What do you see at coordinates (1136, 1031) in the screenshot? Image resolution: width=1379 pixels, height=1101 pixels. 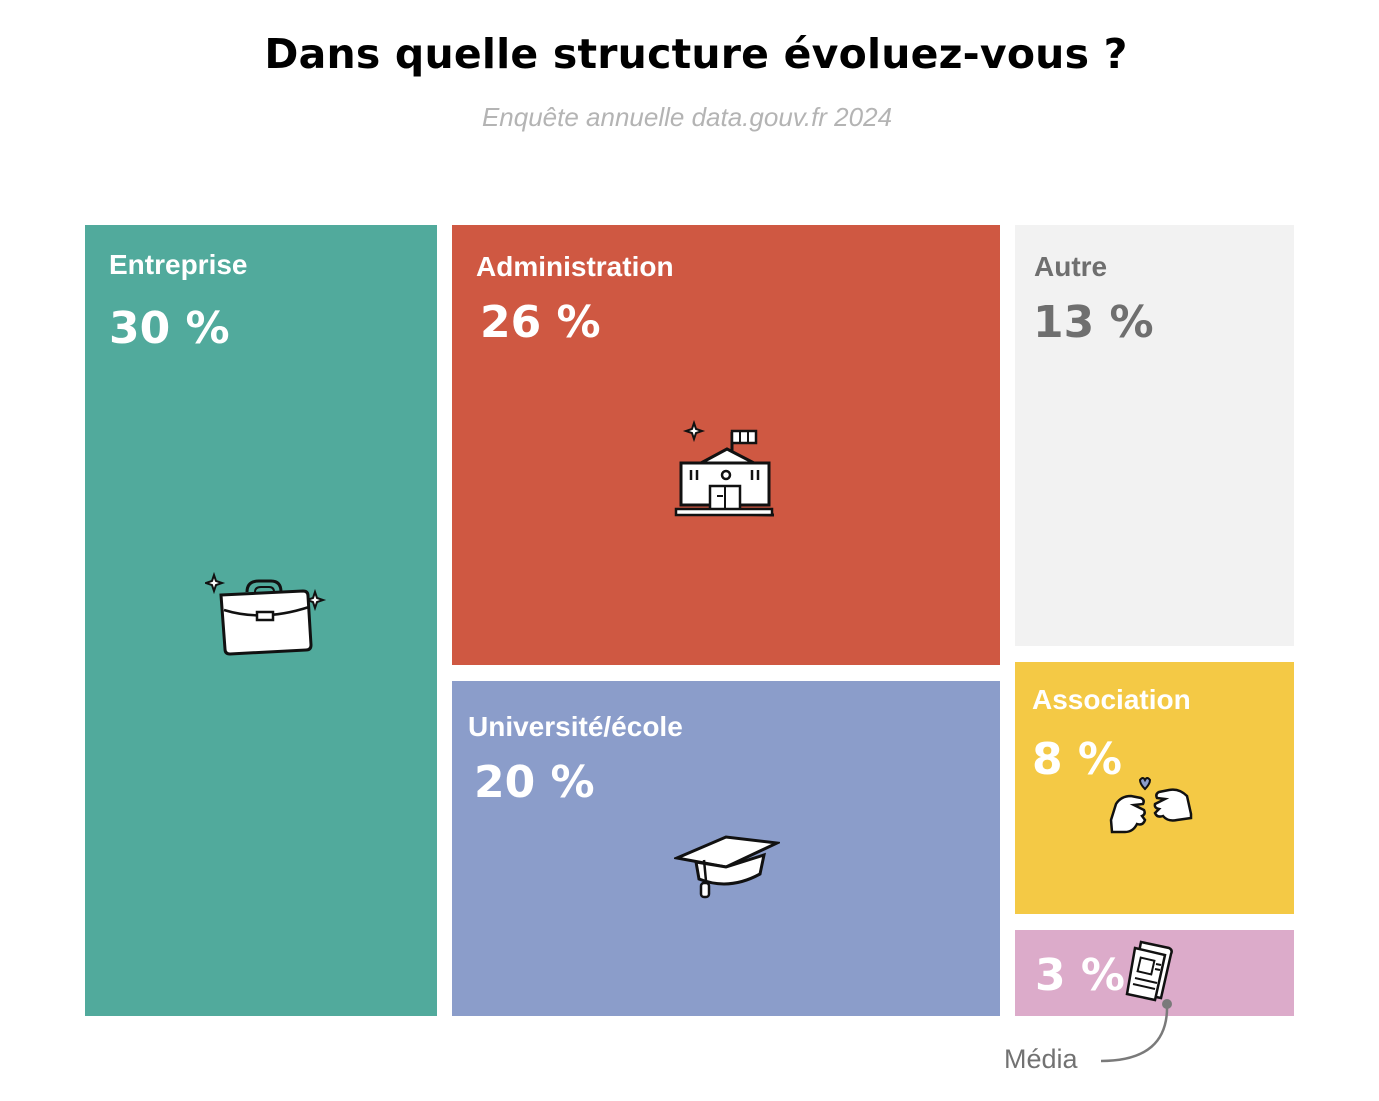 I see `media-leader-line` at bounding box center [1136, 1031].